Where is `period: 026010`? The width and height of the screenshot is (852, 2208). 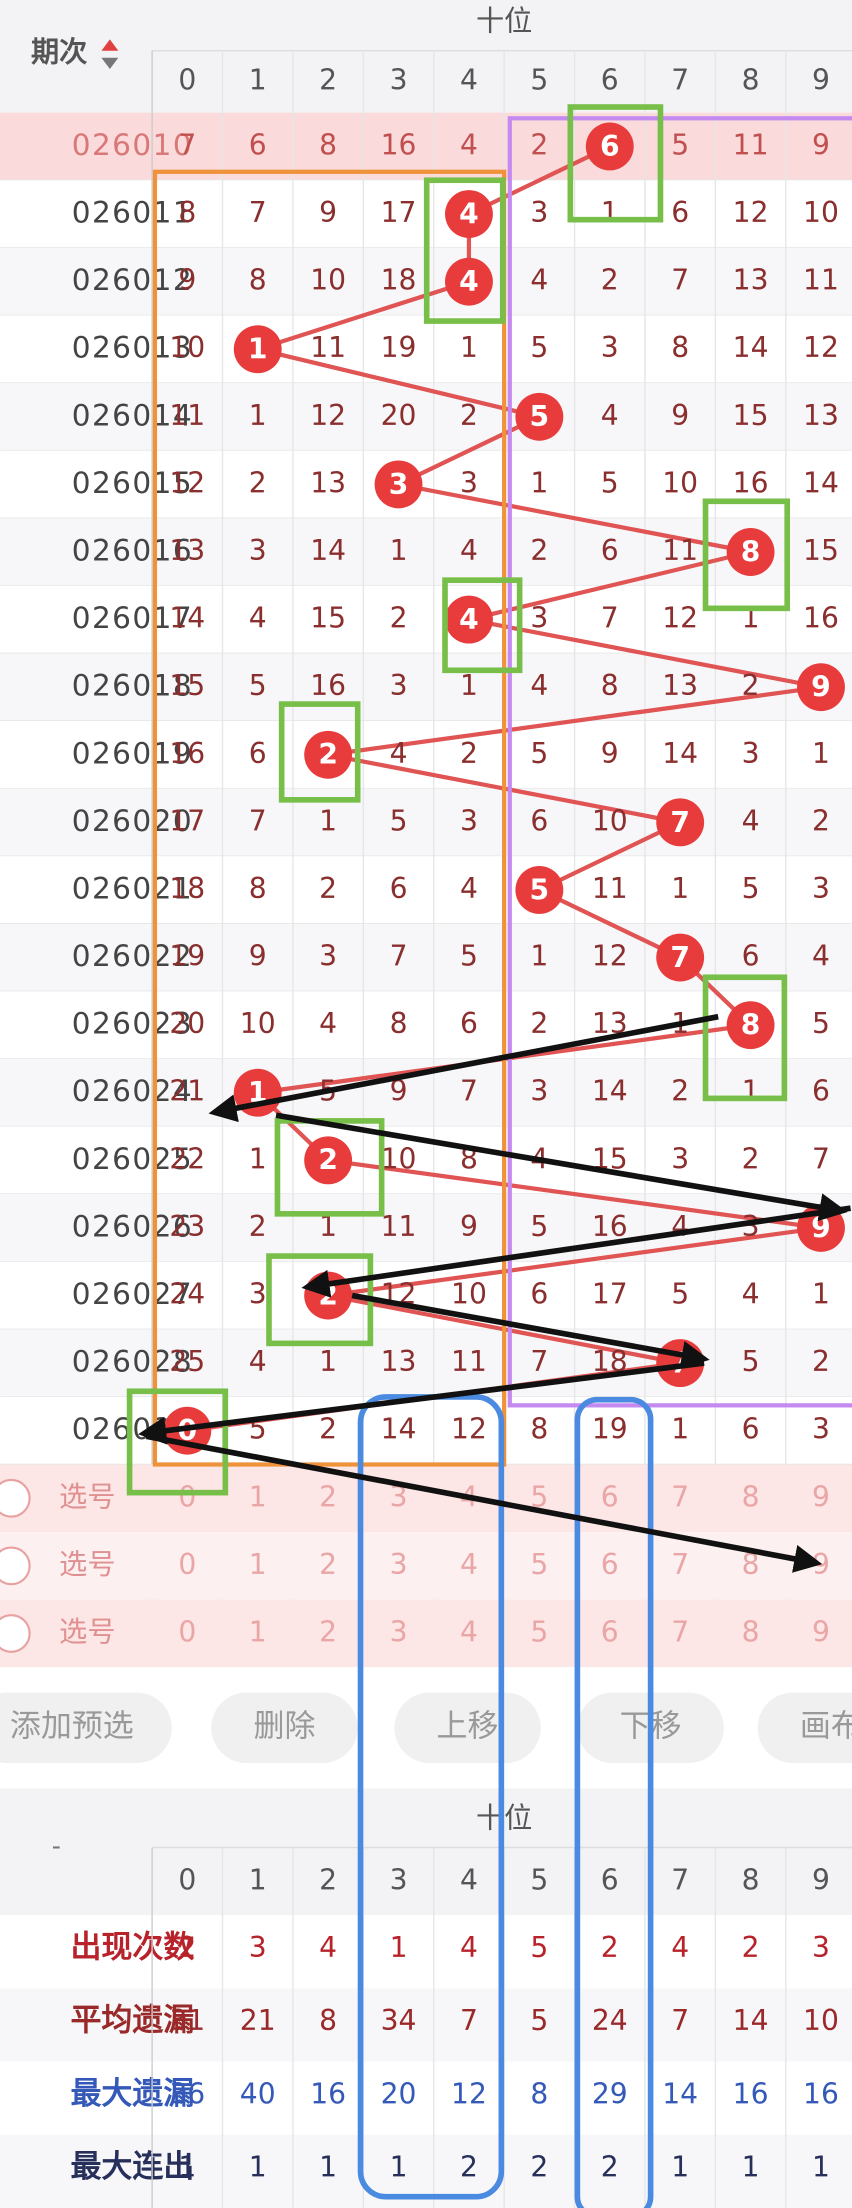 period: 026010 is located at coordinates (132, 145).